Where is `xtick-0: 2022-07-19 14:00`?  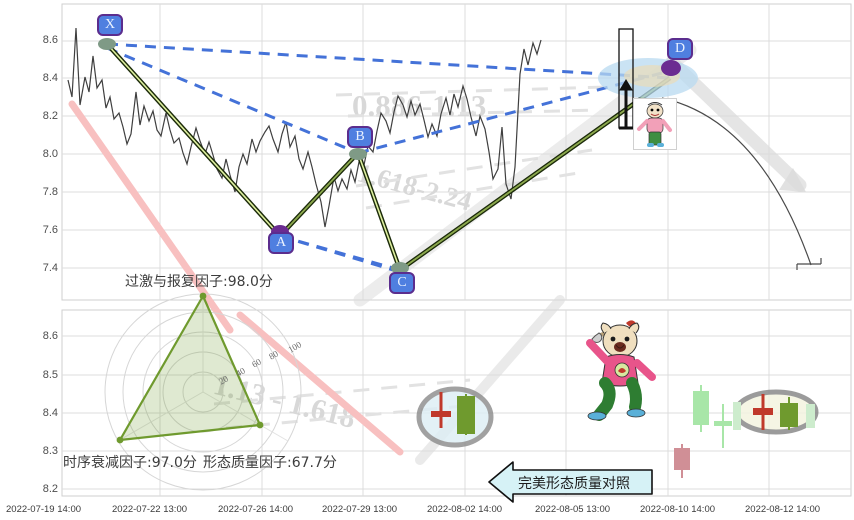
xtick-0: 2022-07-19 14:00 is located at coordinates (44, 509).